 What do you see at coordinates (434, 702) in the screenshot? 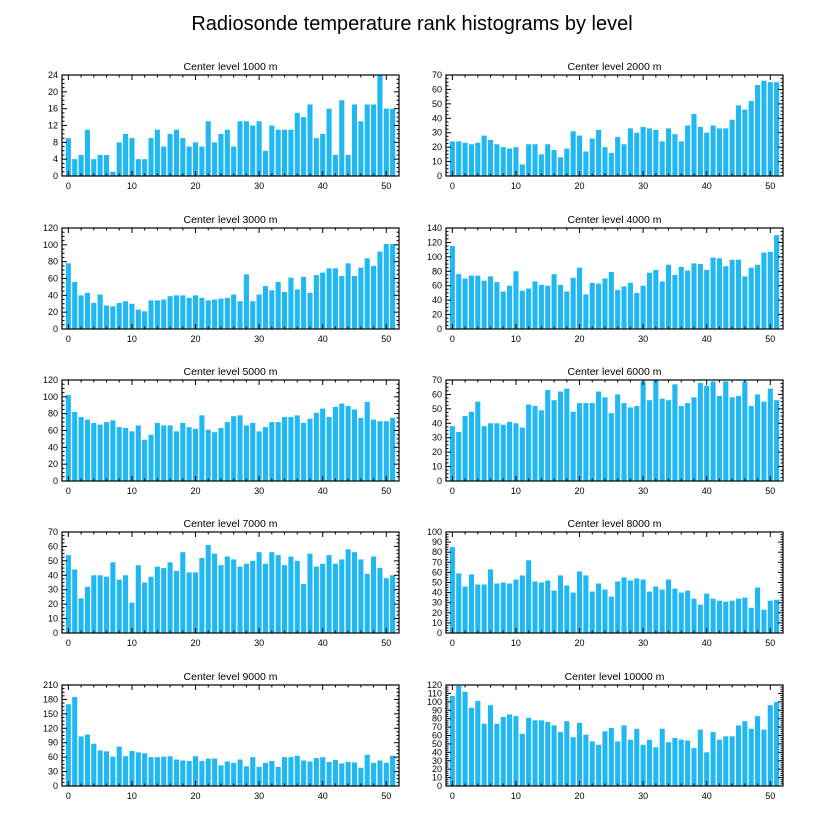
I see `y-tick-label: 100` at bounding box center [434, 702].